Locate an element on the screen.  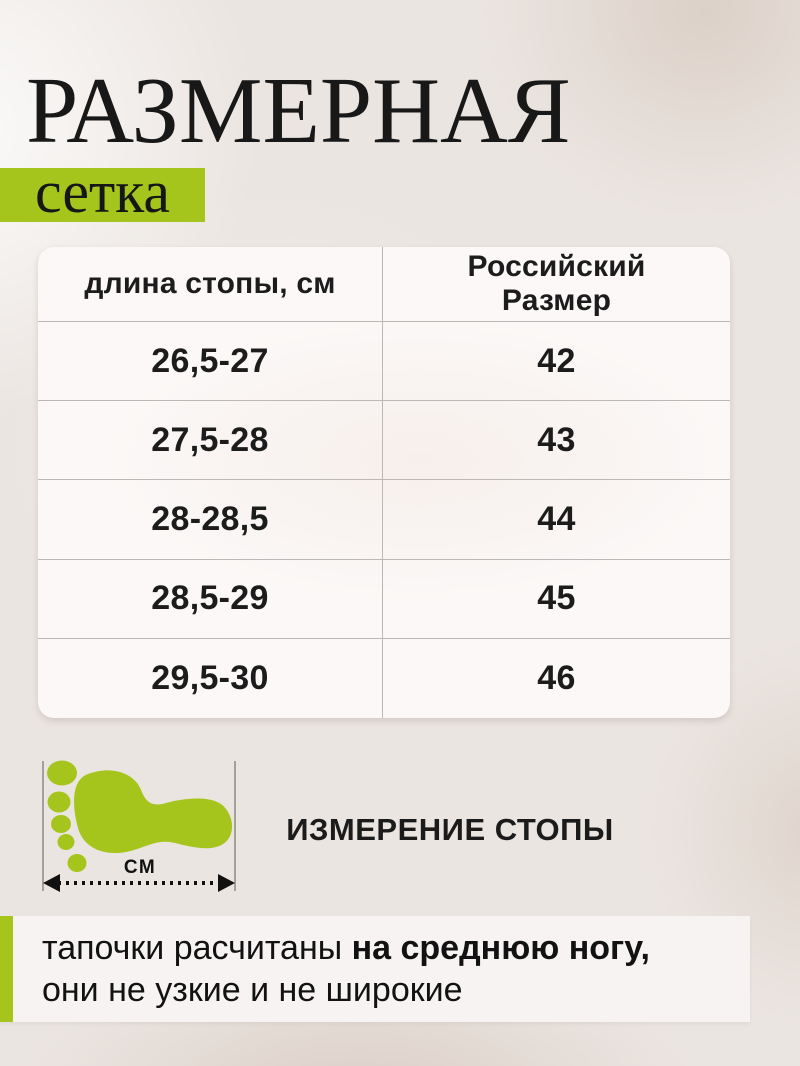
footprint-measure-icon: см is located at coordinates (139, 826).